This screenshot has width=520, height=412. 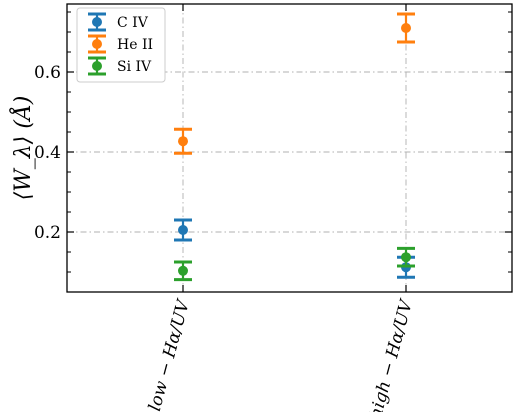 I want to click on y-axis-label: ⟨W_λ⟩ (Å), so click(x=22, y=148).